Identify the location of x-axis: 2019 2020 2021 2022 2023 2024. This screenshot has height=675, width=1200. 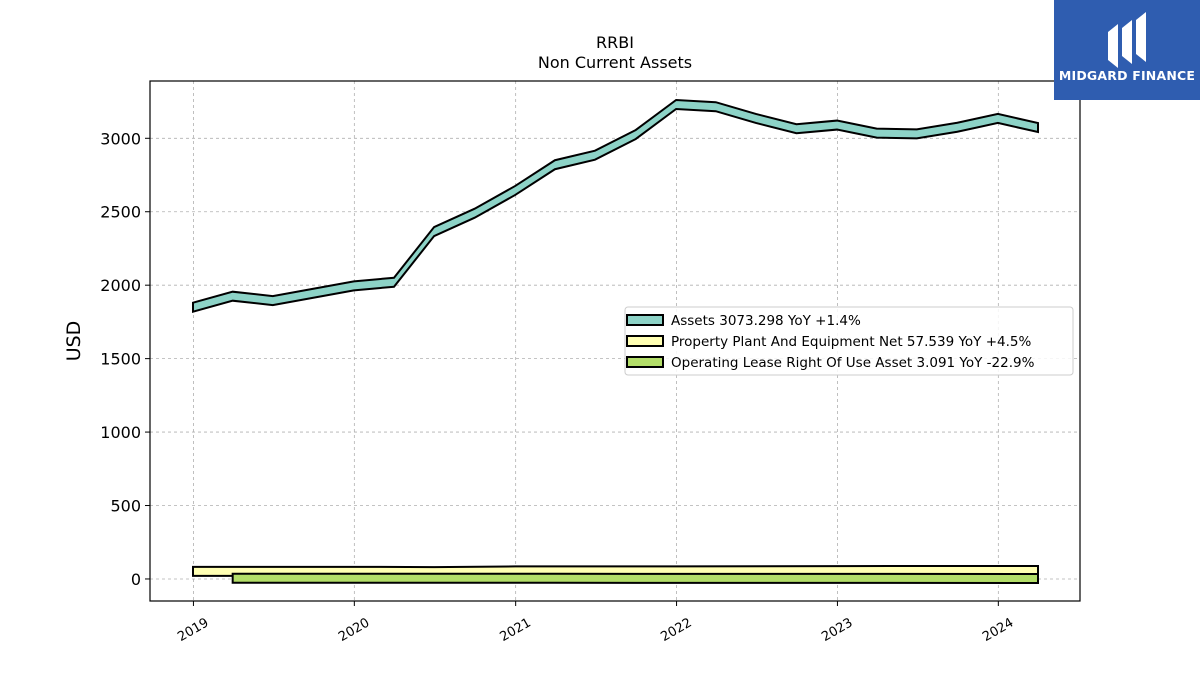
(595, 623).